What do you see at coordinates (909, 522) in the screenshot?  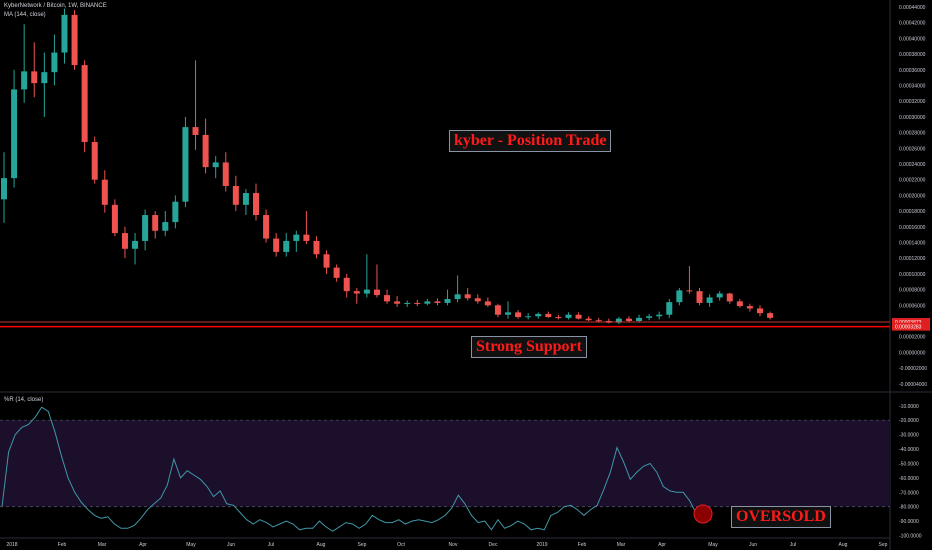 I see `wr-tick-label: -90.0000` at bounding box center [909, 522].